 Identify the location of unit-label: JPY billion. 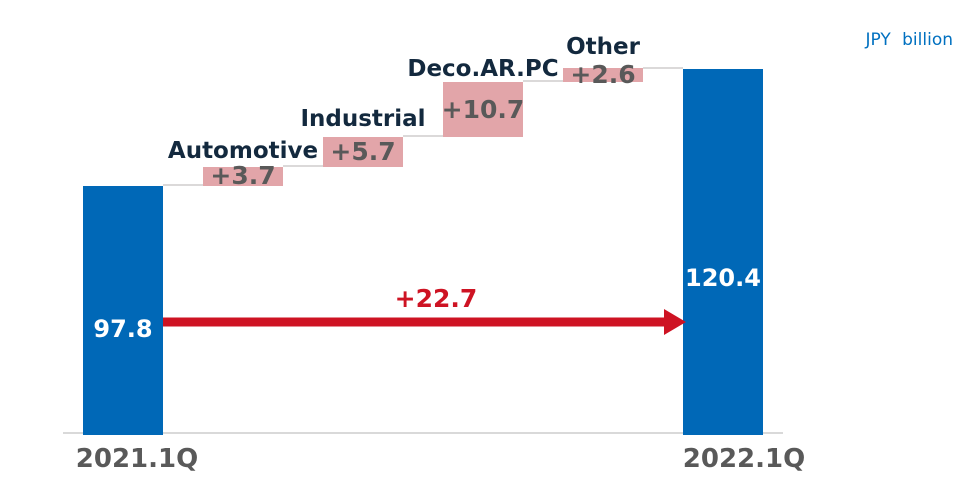
(909, 40).